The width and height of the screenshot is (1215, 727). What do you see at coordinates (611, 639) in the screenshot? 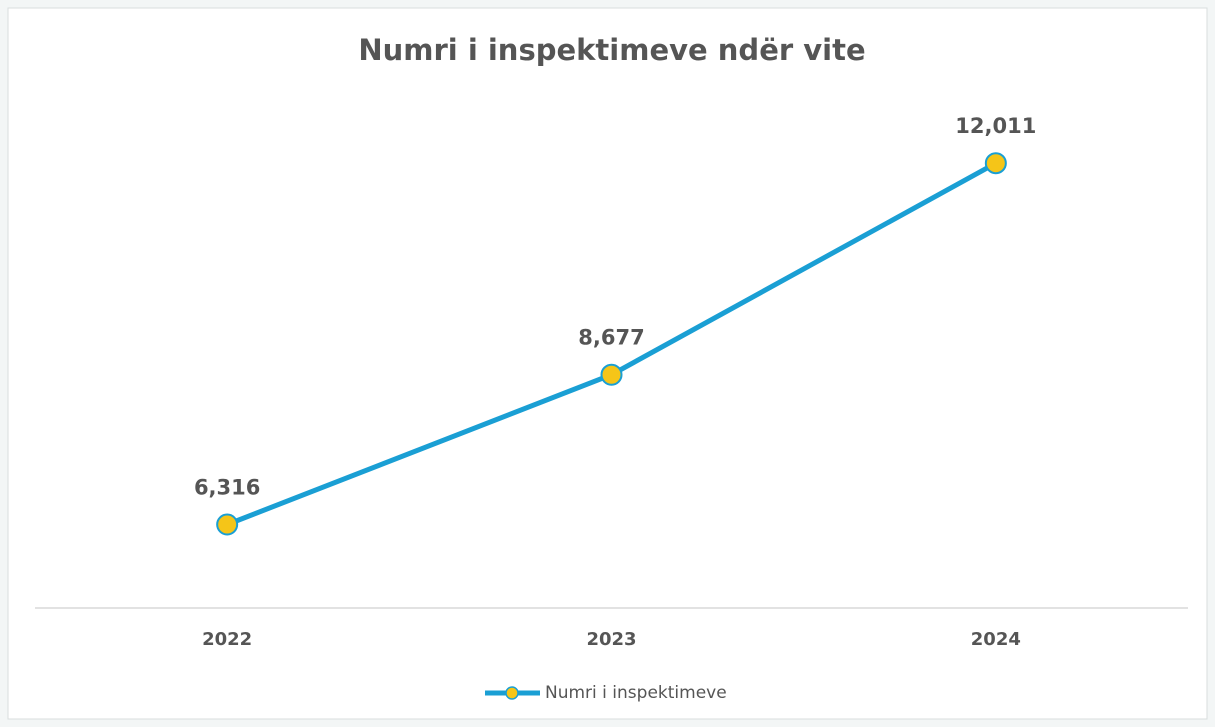
I see `x-tick-label: 2023` at bounding box center [611, 639].